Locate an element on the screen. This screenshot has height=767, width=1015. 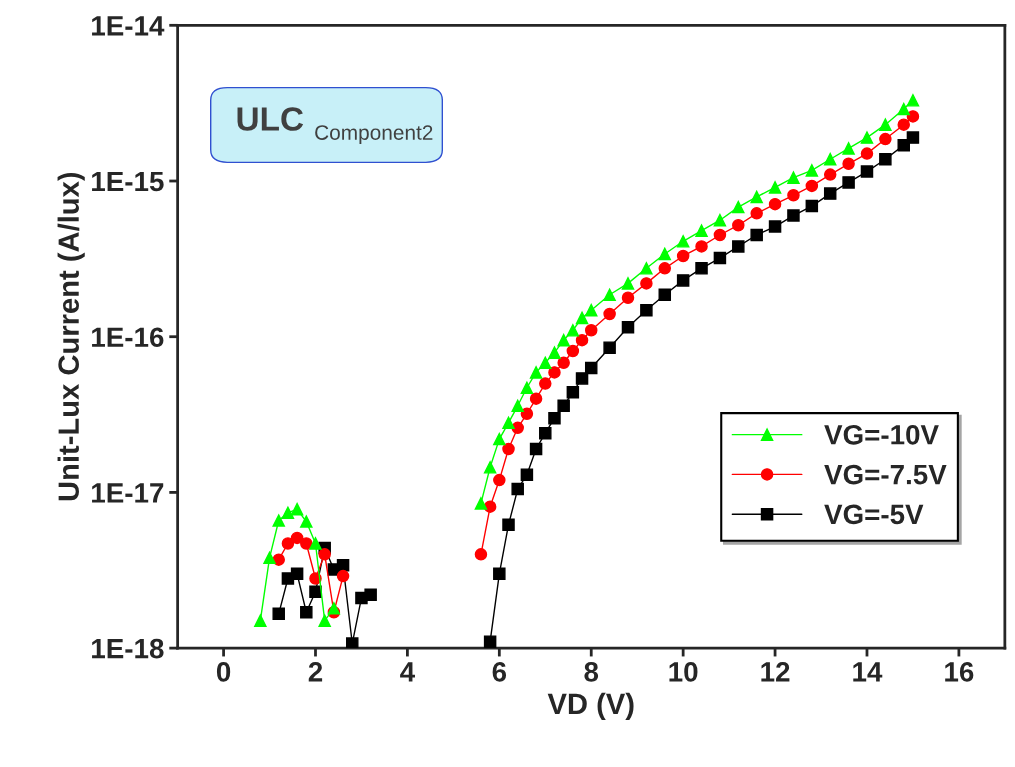
annotation: Component2 is located at coordinates (374, 135).